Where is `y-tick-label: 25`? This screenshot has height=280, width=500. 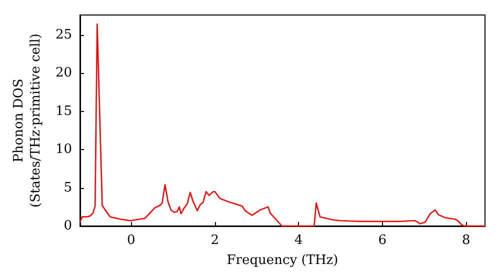
y-tick-label: 25 is located at coordinates (63, 34).